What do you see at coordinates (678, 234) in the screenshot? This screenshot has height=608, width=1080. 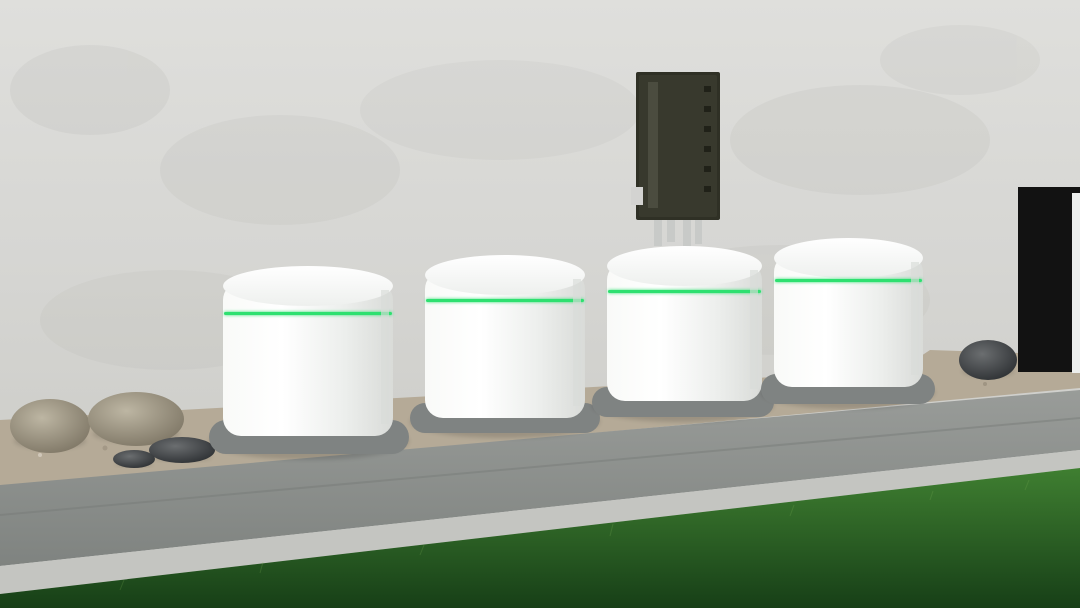 I see `panel-conduits` at bounding box center [678, 234].